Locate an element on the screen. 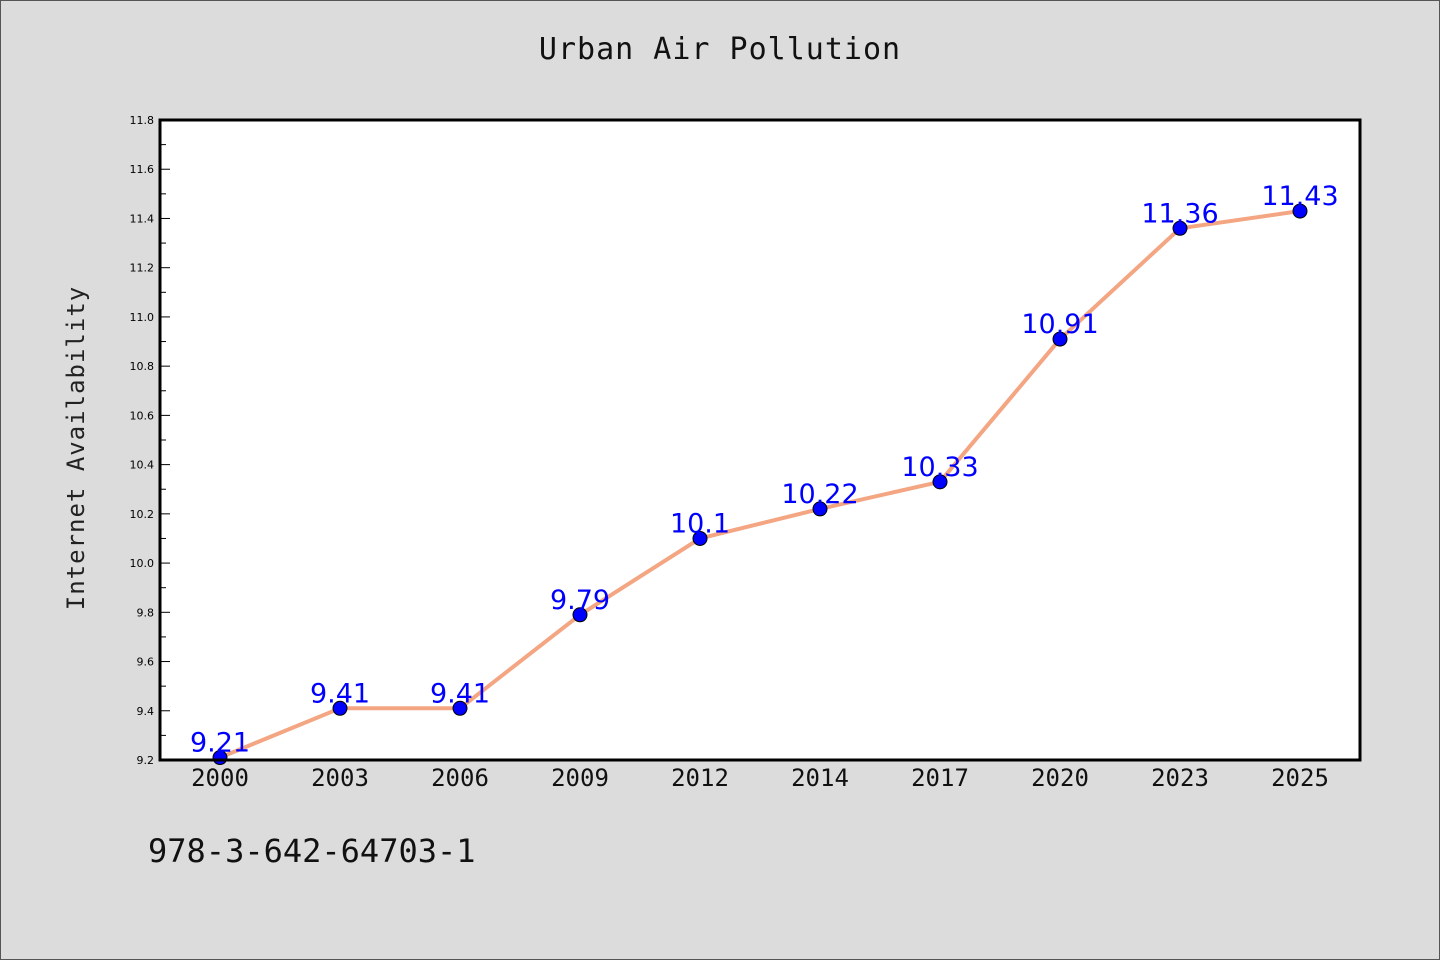 Image resolution: width=1440 pixels, height=960 pixels. data-label: 9.21 is located at coordinates (220, 743).